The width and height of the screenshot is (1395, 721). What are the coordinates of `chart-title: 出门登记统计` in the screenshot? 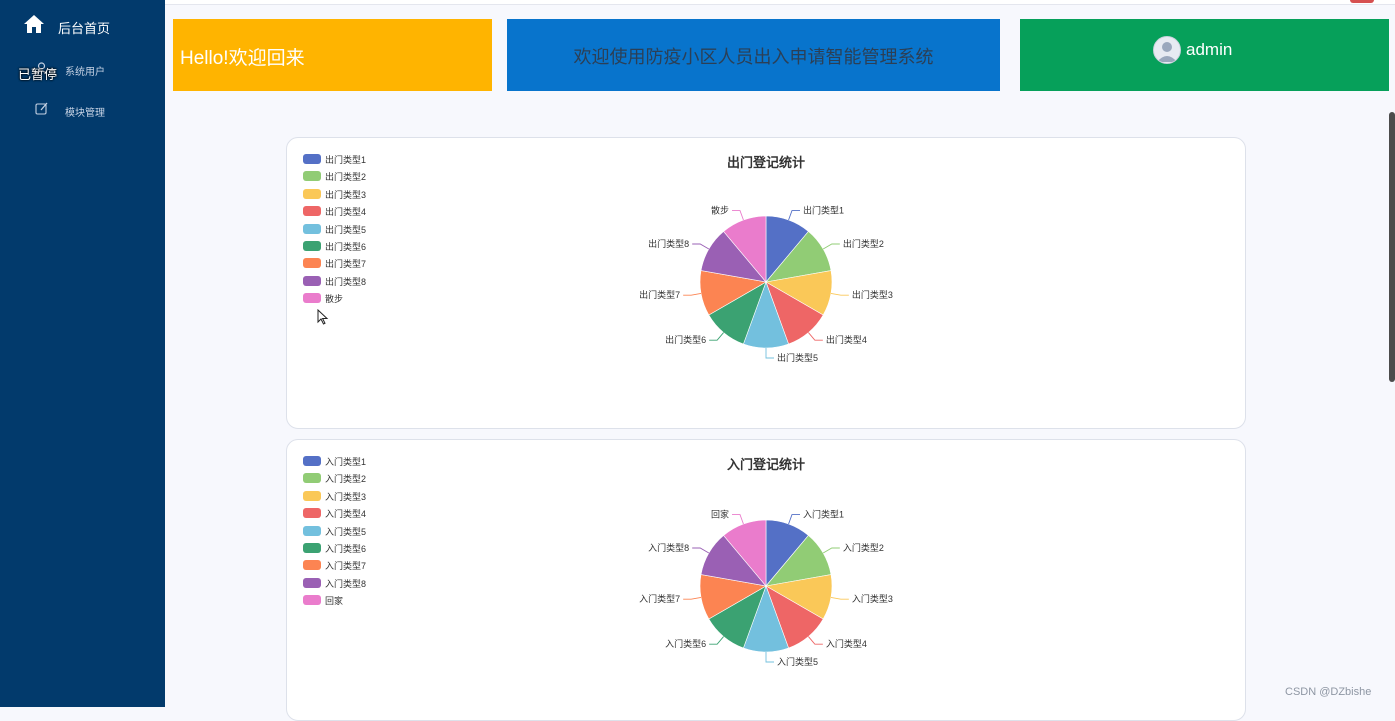 It's located at (765, 162).